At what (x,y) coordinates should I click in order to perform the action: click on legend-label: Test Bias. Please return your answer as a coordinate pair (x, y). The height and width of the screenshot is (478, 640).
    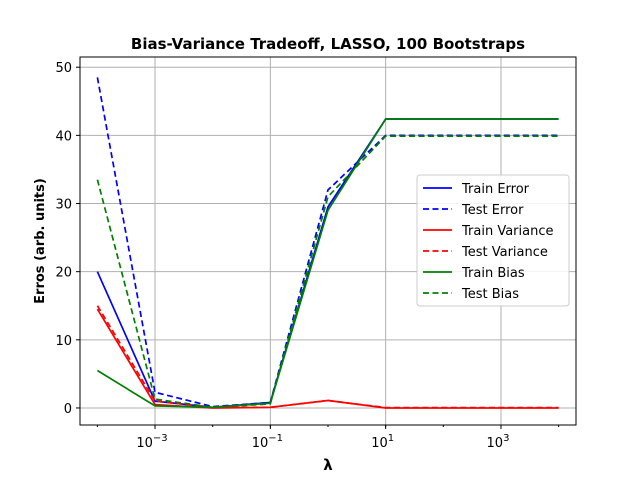
    Looking at the image, I should click on (490, 294).